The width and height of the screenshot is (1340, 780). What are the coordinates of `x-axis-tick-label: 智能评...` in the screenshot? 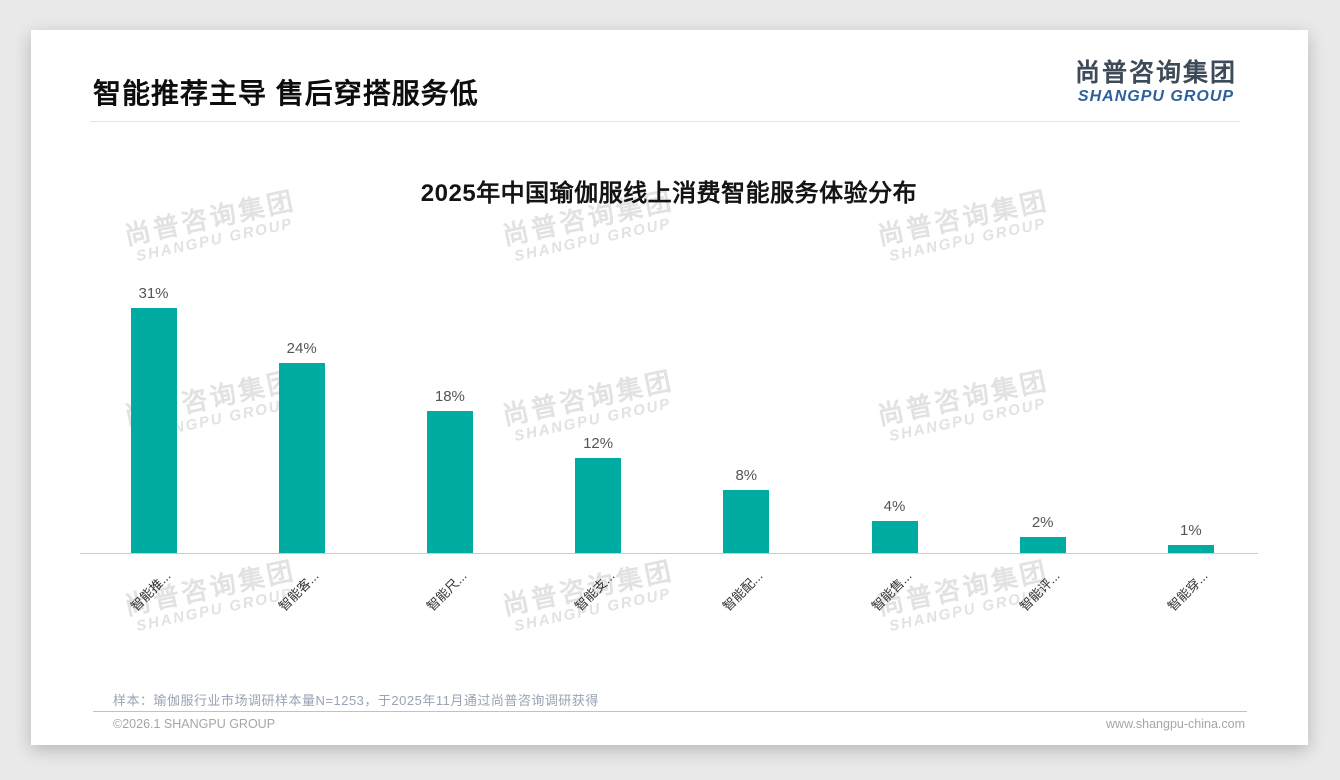 It's located at (1039, 591).